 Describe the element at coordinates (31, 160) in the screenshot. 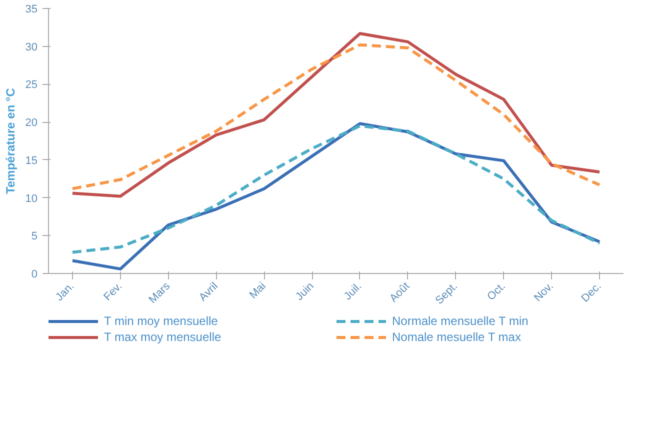

I see `y-tick-label: 15` at that location.